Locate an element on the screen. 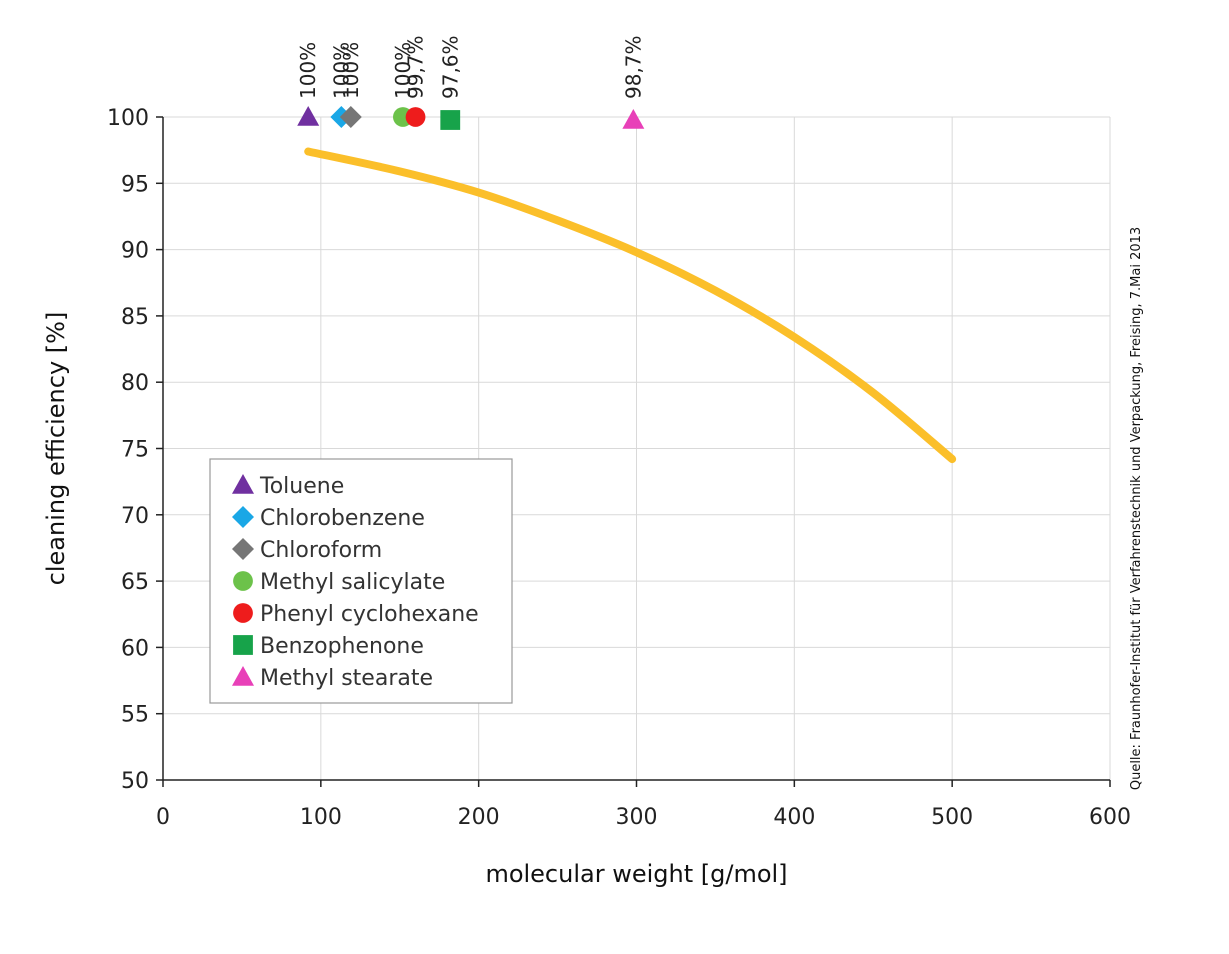 The height and width of the screenshot is (954, 1229). chart-points is located at coordinates (471, 118).